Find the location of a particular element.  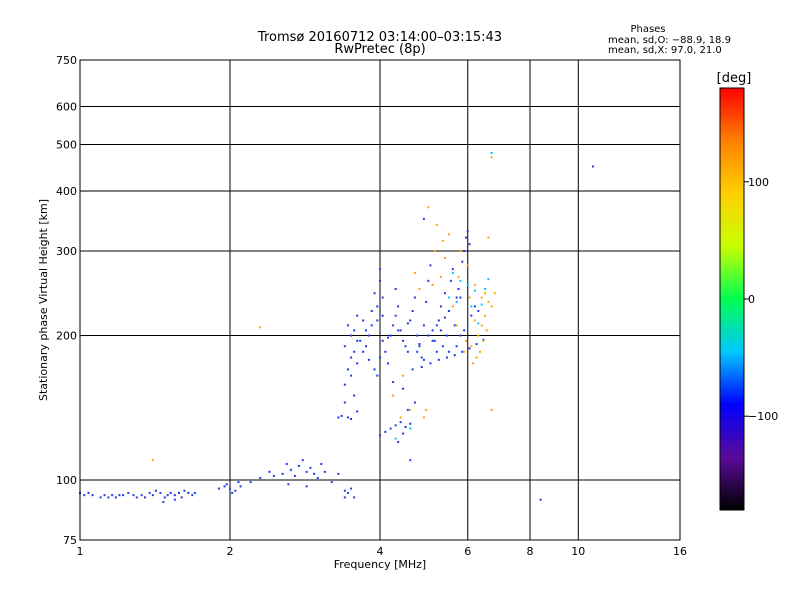

x-tick-label: 16 is located at coordinates (680, 551).